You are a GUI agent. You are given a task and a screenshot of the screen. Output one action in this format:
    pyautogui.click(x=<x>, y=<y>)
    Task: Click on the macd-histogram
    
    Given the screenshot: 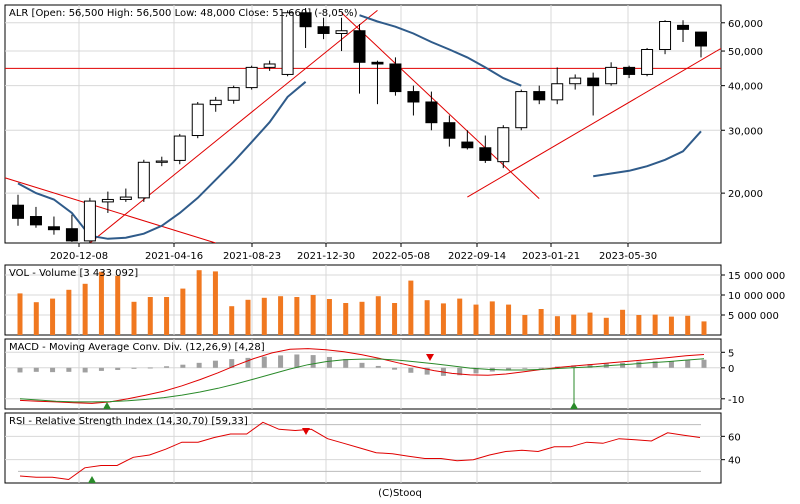 What is the action you would take?
    pyautogui.click(x=362, y=365)
    